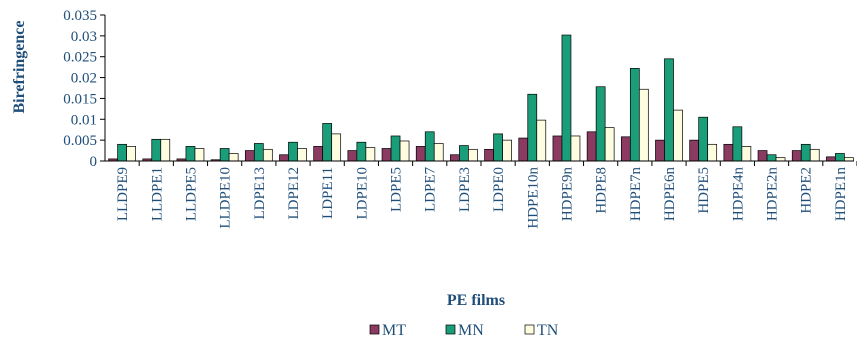 The height and width of the screenshot is (343, 857). What do you see at coordinates (80, 16) in the screenshot?
I see `y-tick-label: 0.035` at bounding box center [80, 16].